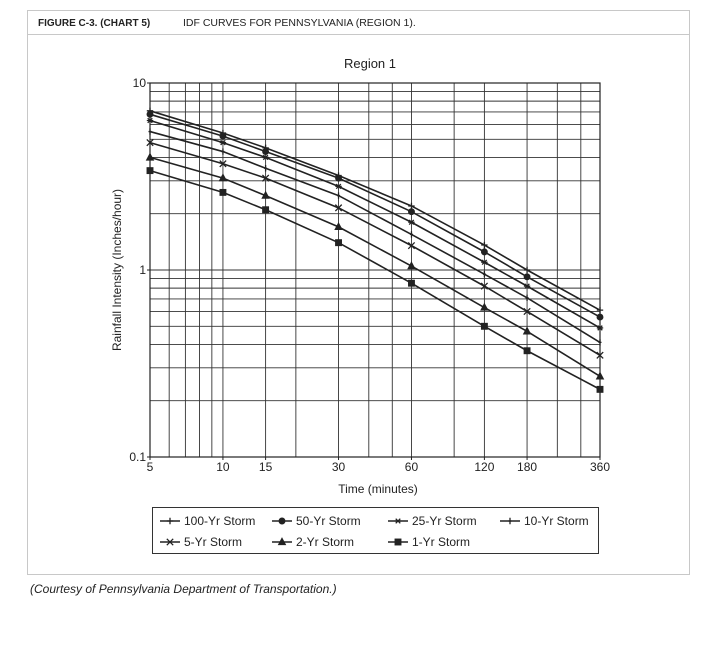 This screenshot has width=718, height=663. I want to click on figure-label: FIGURE C-3. (CHART 5), so click(94, 23).